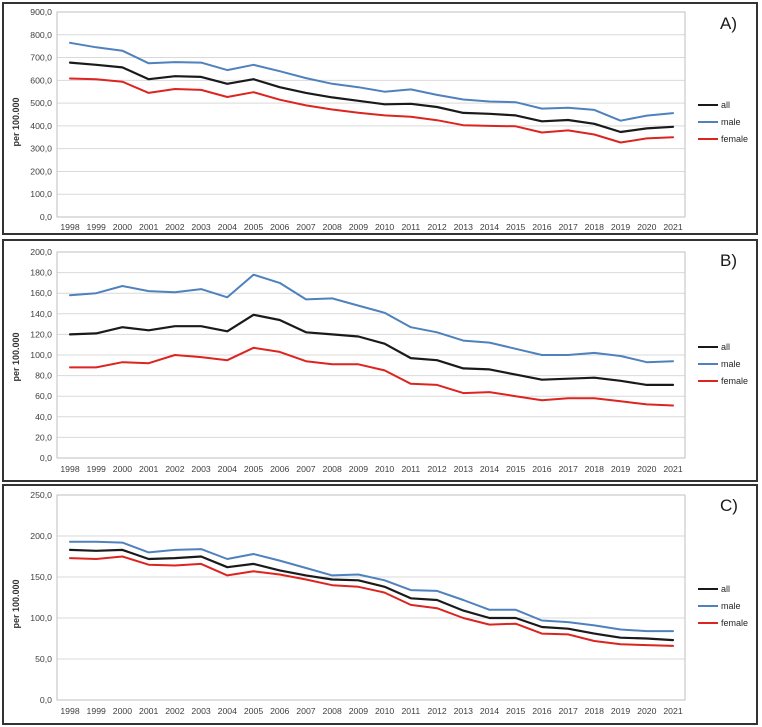 The width and height of the screenshot is (762, 727). What do you see at coordinates (41, 577) in the screenshot?
I see `y-tick-label: 150,0` at bounding box center [41, 577].